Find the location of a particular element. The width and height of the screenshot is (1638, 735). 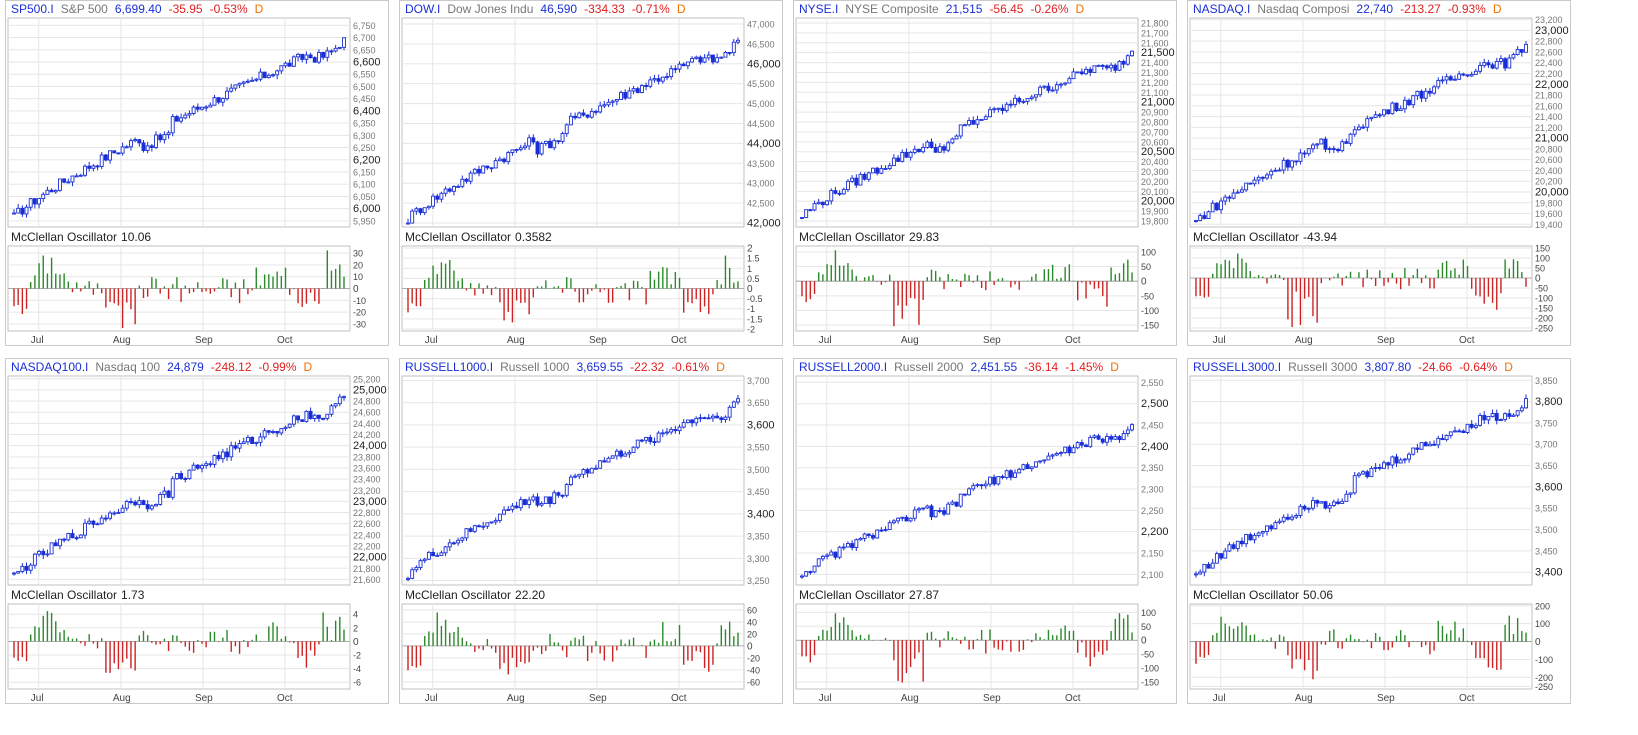

price-plot-frame is located at coordinates (1361, 480).